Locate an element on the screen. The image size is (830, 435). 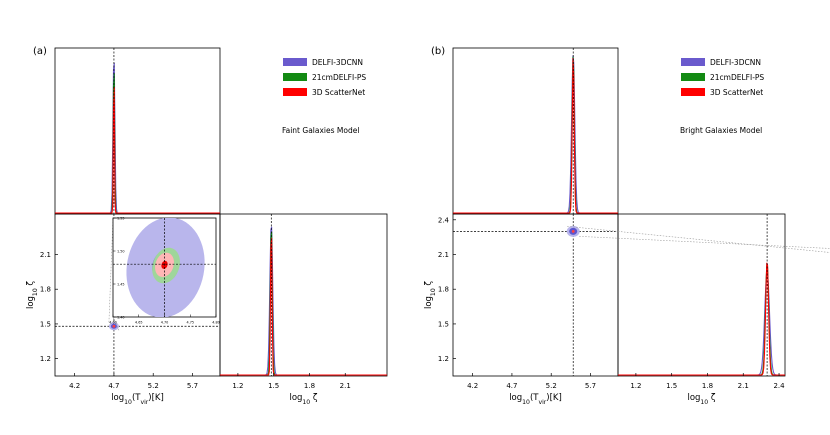
inset-ytick-label: 1.50 is located at coordinates (121, 252).